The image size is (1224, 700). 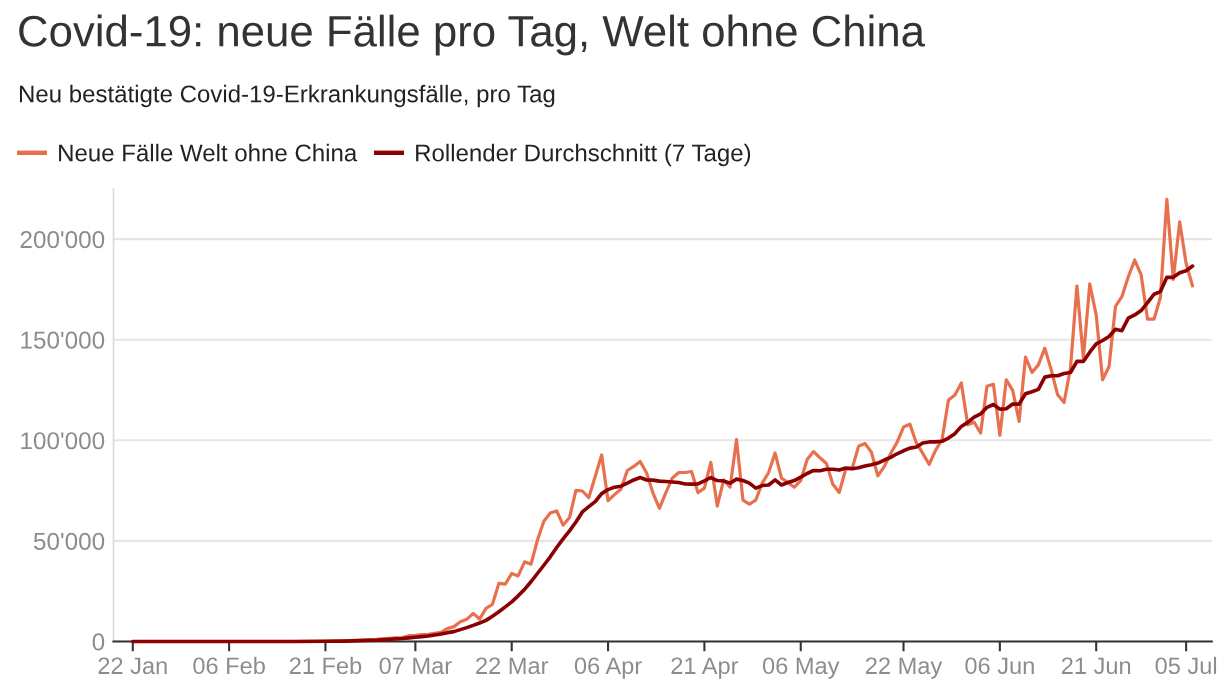 What do you see at coordinates (287, 96) in the screenshot?
I see `chart-subtitle: Neu bestätigte Covid-19-Erkrankungsfälle, pro Tag` at bounding box center [287, 96].